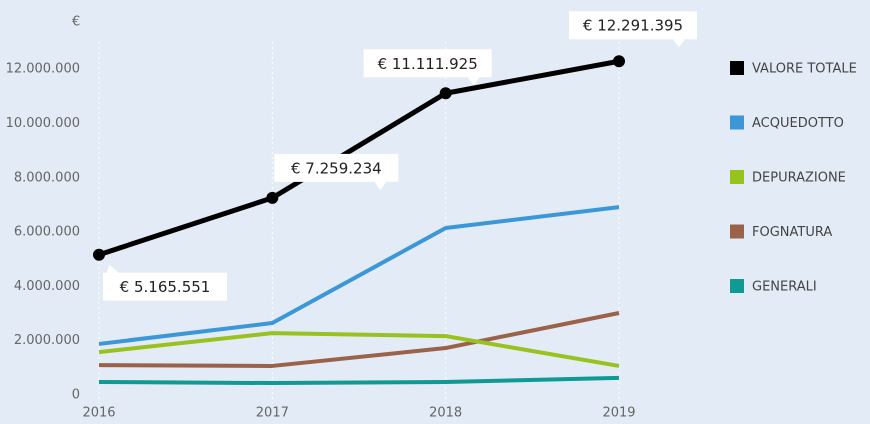 The image size is (870, 424). Describe the element at coordinates (792, 232) in the screenshot. I see `legend-label: FOGNATURA` at that location.